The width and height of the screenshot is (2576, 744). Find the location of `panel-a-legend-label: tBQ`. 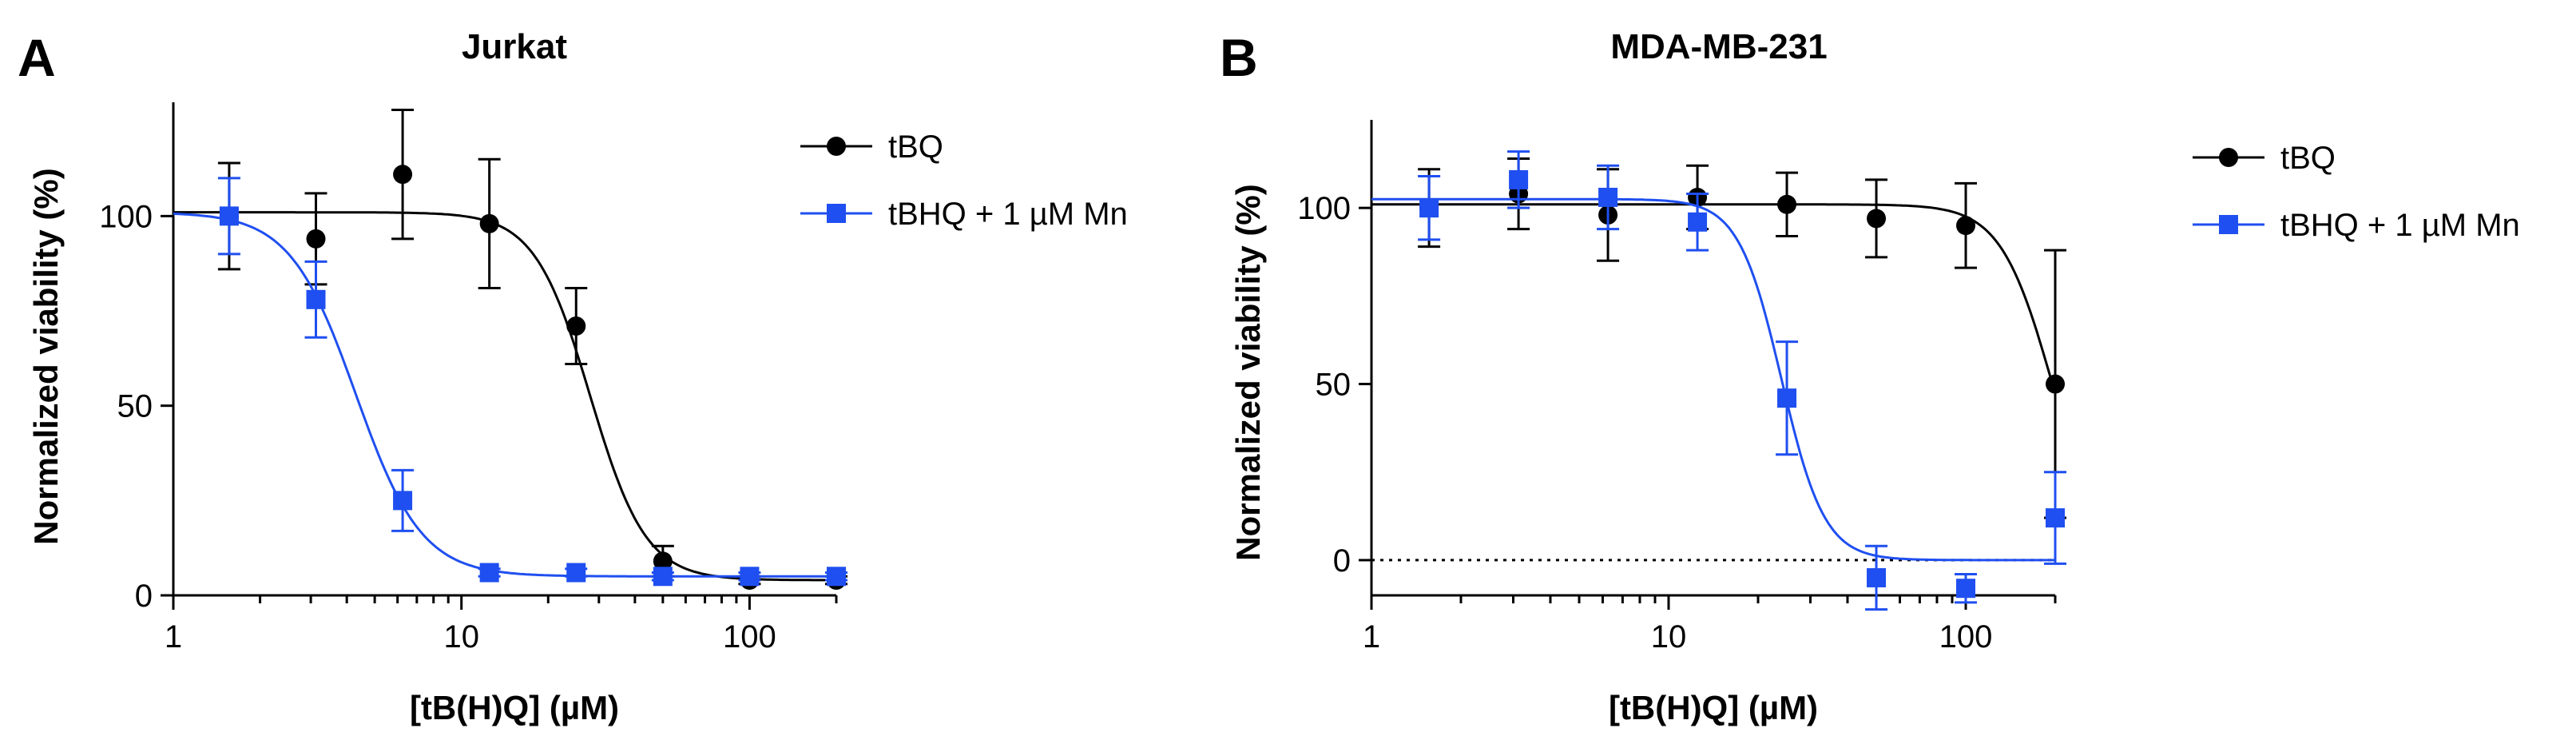

panel-a-legend-label: tBQ is located at coordinates (915, 147).